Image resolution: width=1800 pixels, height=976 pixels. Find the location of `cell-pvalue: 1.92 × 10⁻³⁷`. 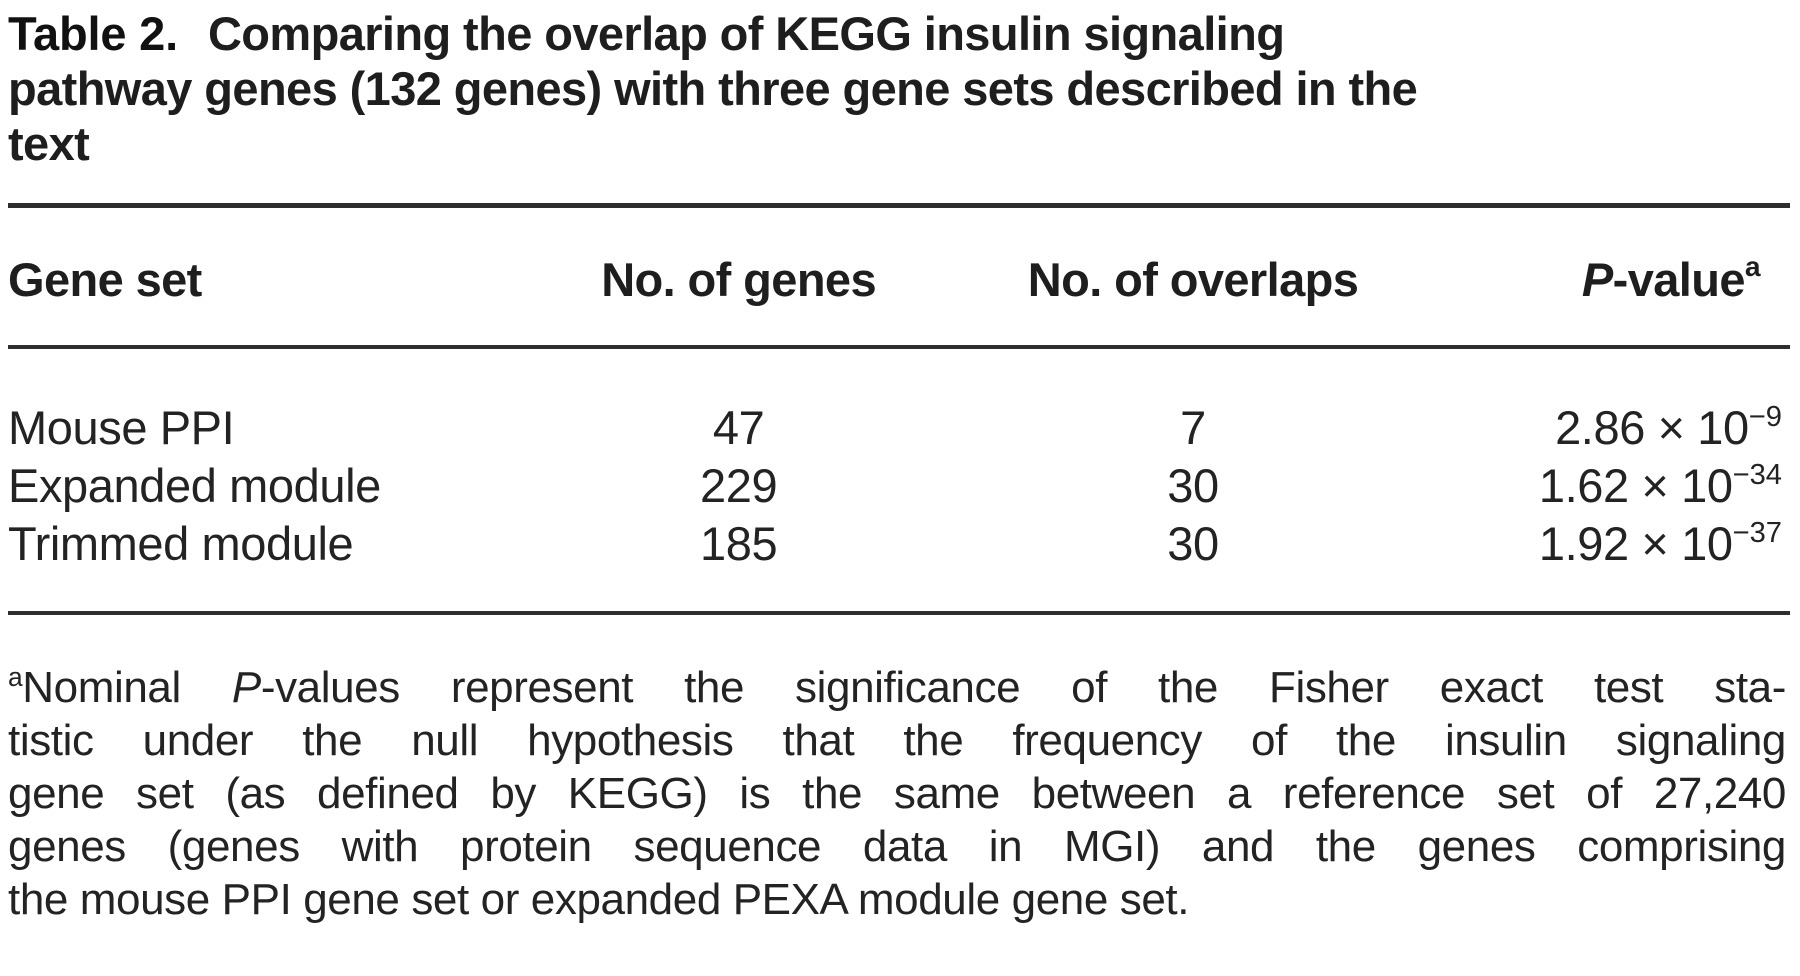

cell-pvalue: 1.92 × 10⁻³⁷ is located at coordinates (1603, 563).